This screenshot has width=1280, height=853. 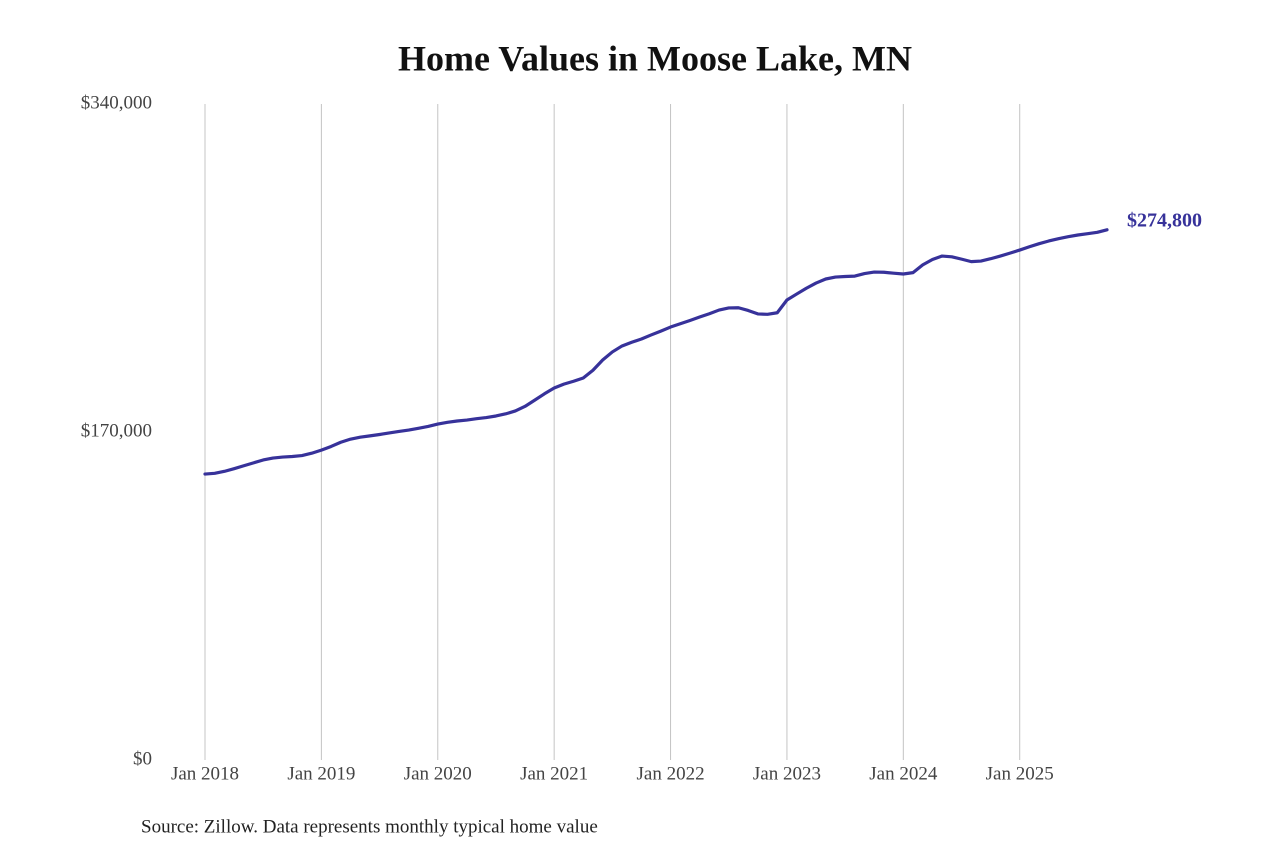 I want to click on x-tick-label: Jan 2020, so click(x=438, y=773).